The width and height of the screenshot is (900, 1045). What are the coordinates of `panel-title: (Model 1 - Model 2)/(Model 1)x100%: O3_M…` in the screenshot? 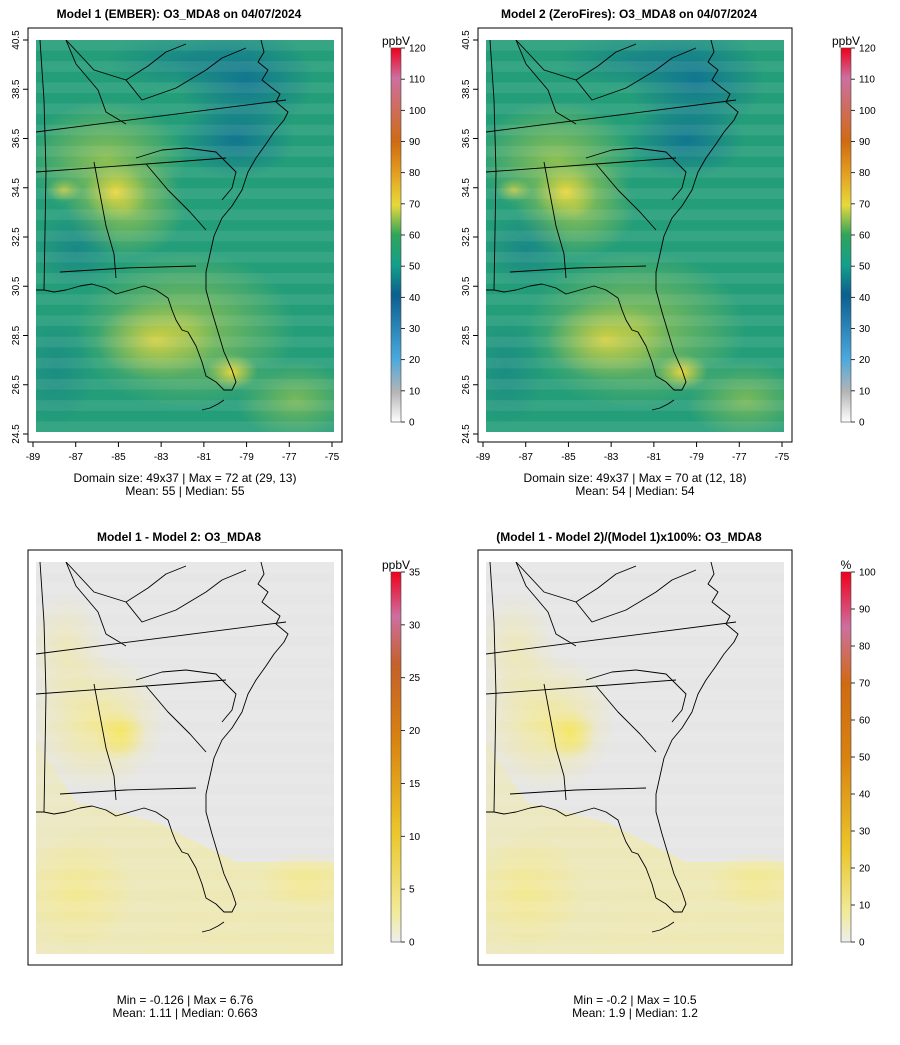 It's located at (629, 537).